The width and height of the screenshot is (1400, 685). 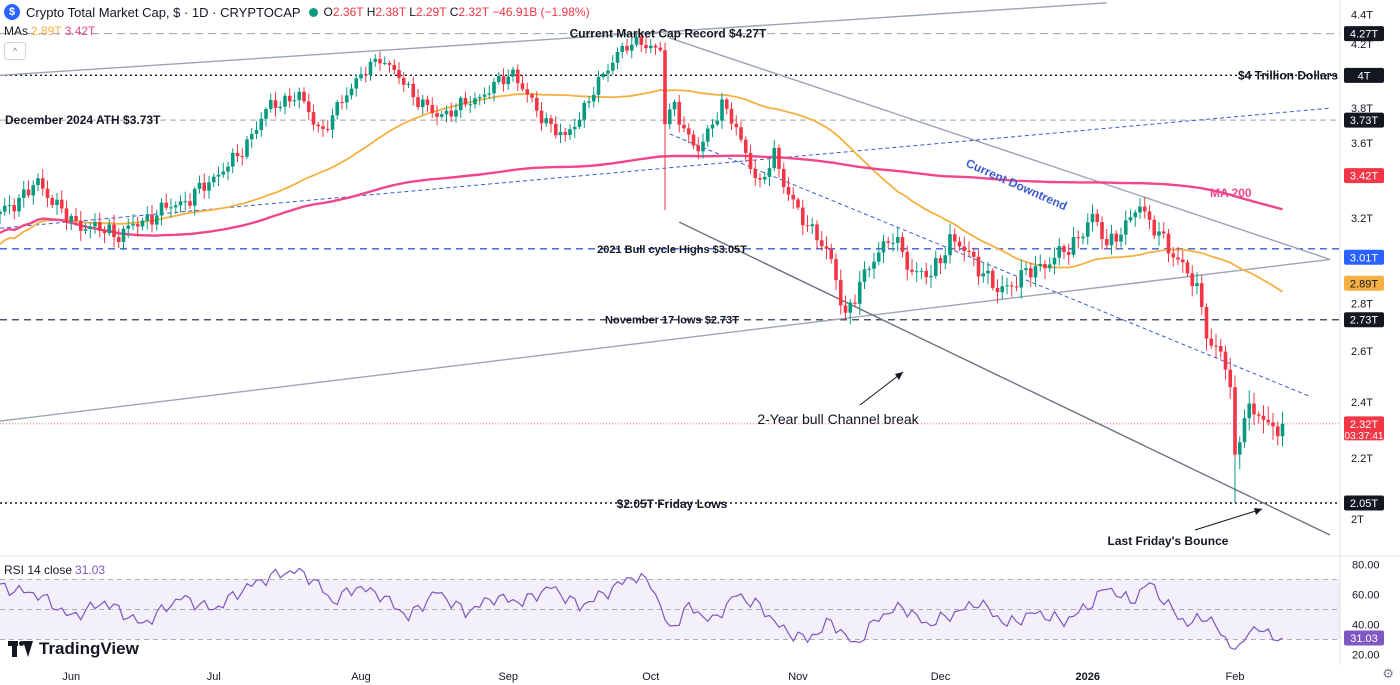 I want to click on price-badge-label: 2.05T, so click(x=1364, y=504).